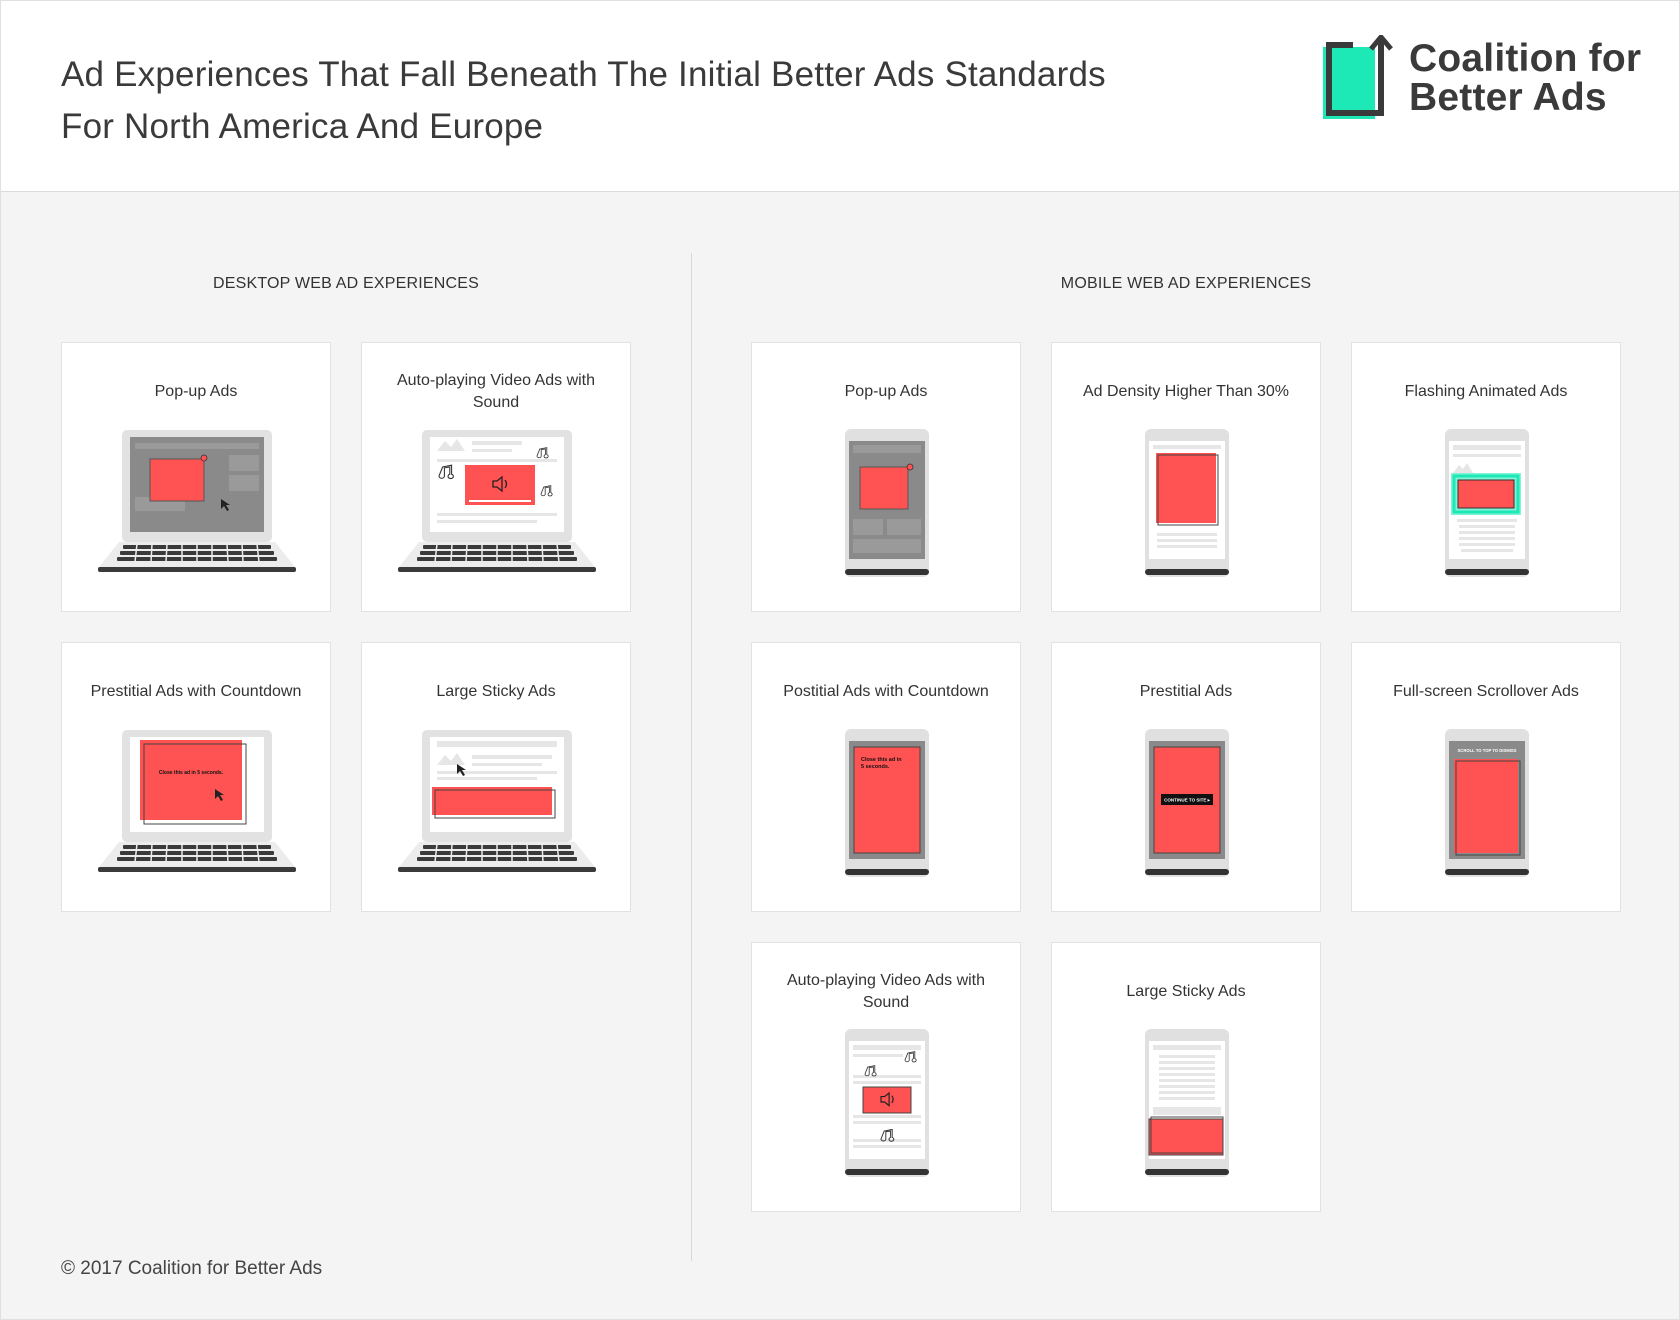  What do you see at coordinates (1358, 77) in the screenshot?
I see `square-arrow-up-icon` at bounding box center [1358, 77].